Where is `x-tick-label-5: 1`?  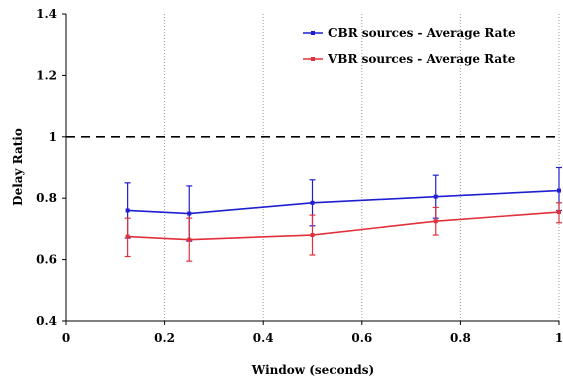 x-tick-label-5: 1 is located at coordinates (559, 338).